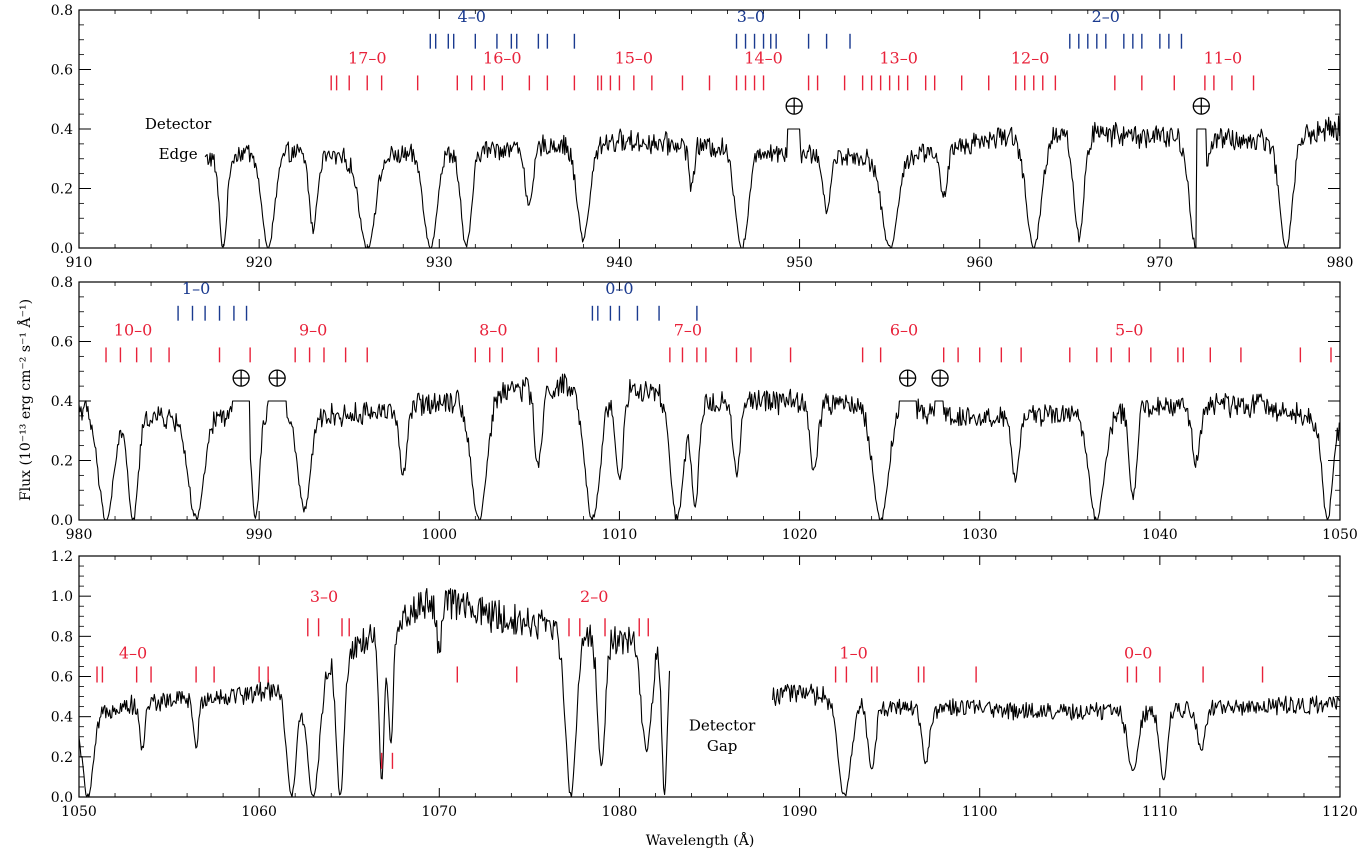 This screenshot has height=852, width=1371. Describe the element at coordinates (634, 58) in the screenshot. I see `band-label: 15–0` at that location.